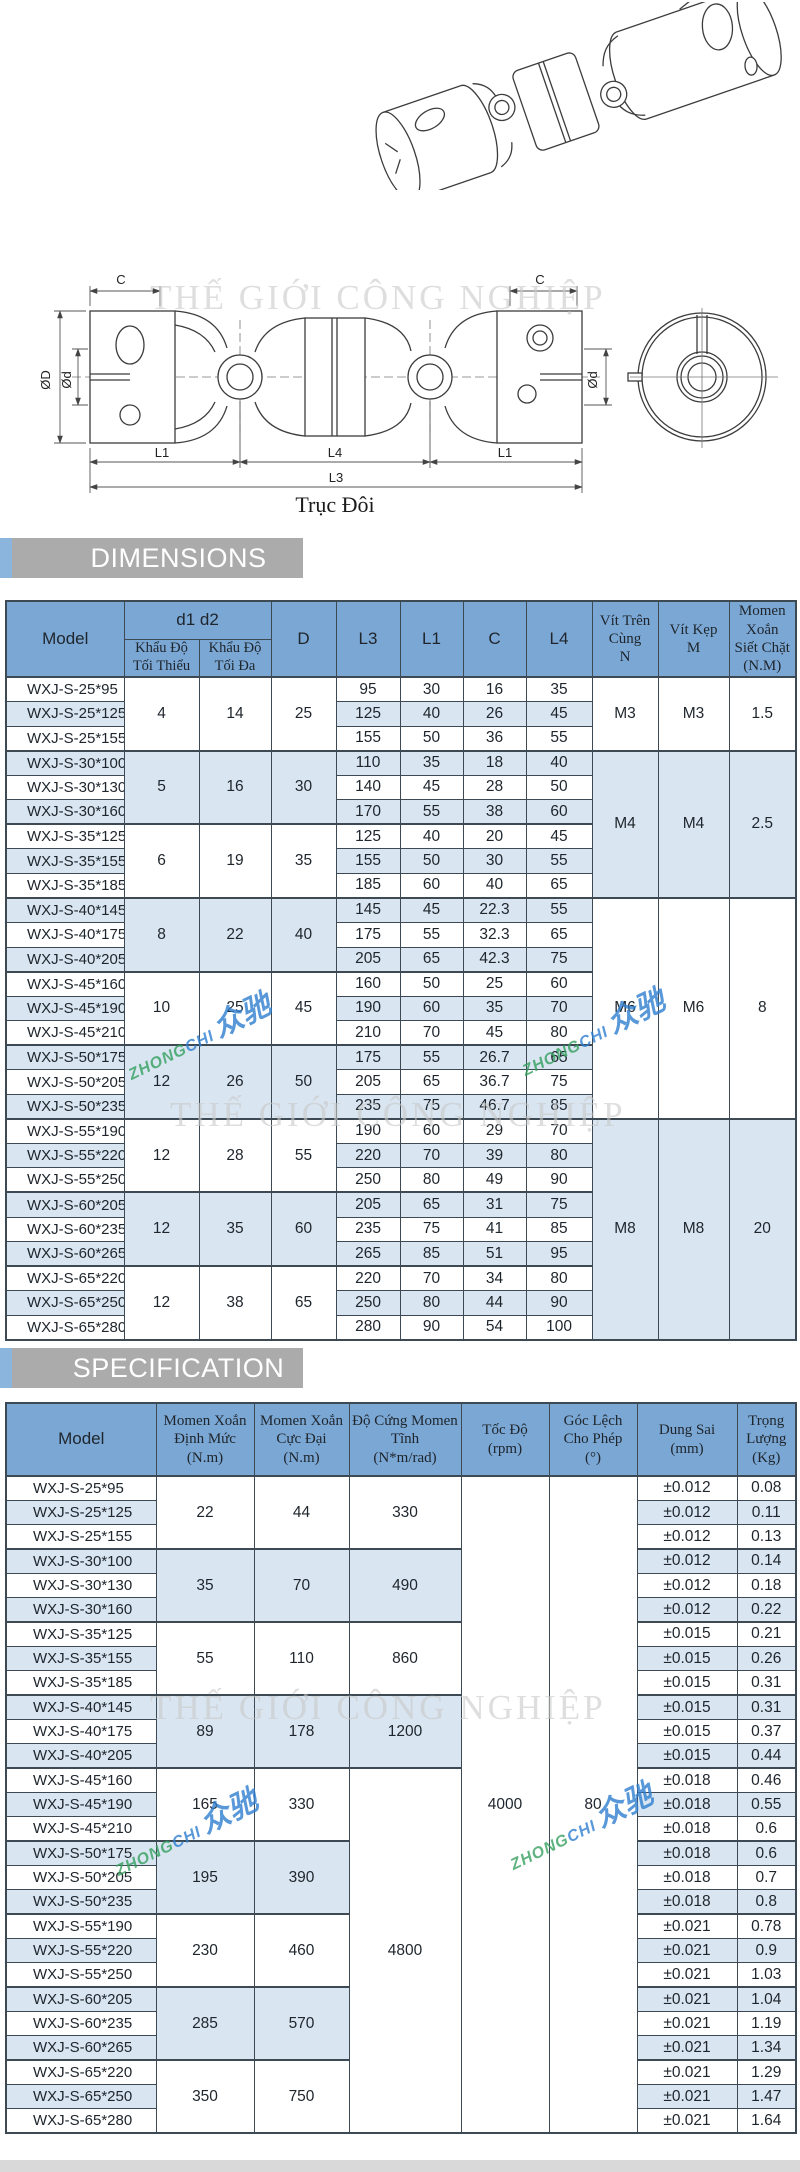  Describe the element at coordinates (431, 1204) in the screenshot. I see `cell-L1: 65` at that location.